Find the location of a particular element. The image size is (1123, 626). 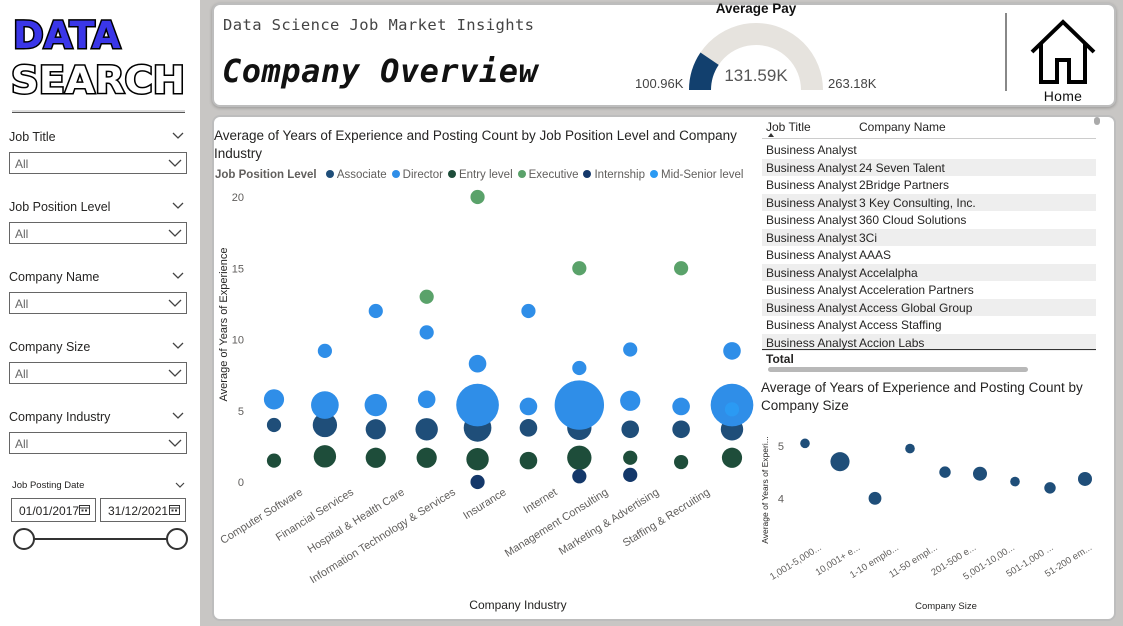

start-date-input: 01/01/2017 is located at coordinates (53, 510).